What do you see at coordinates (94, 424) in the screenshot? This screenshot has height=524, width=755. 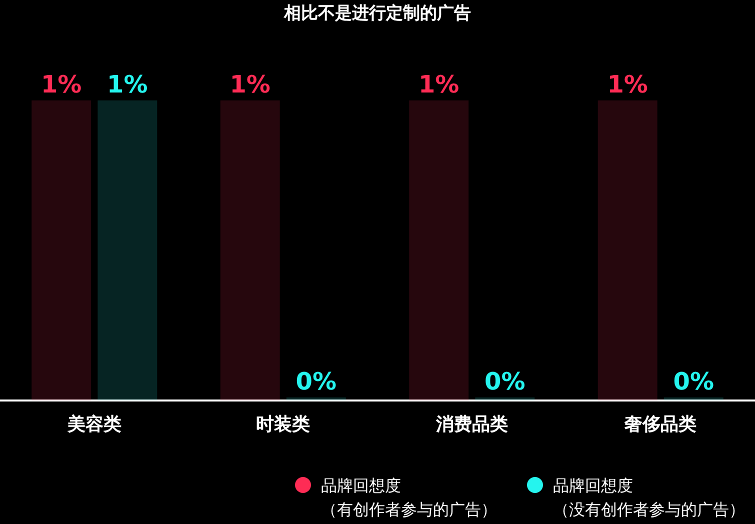 I see `x-tick-label: 美容类` at bounding box center [94, 424].